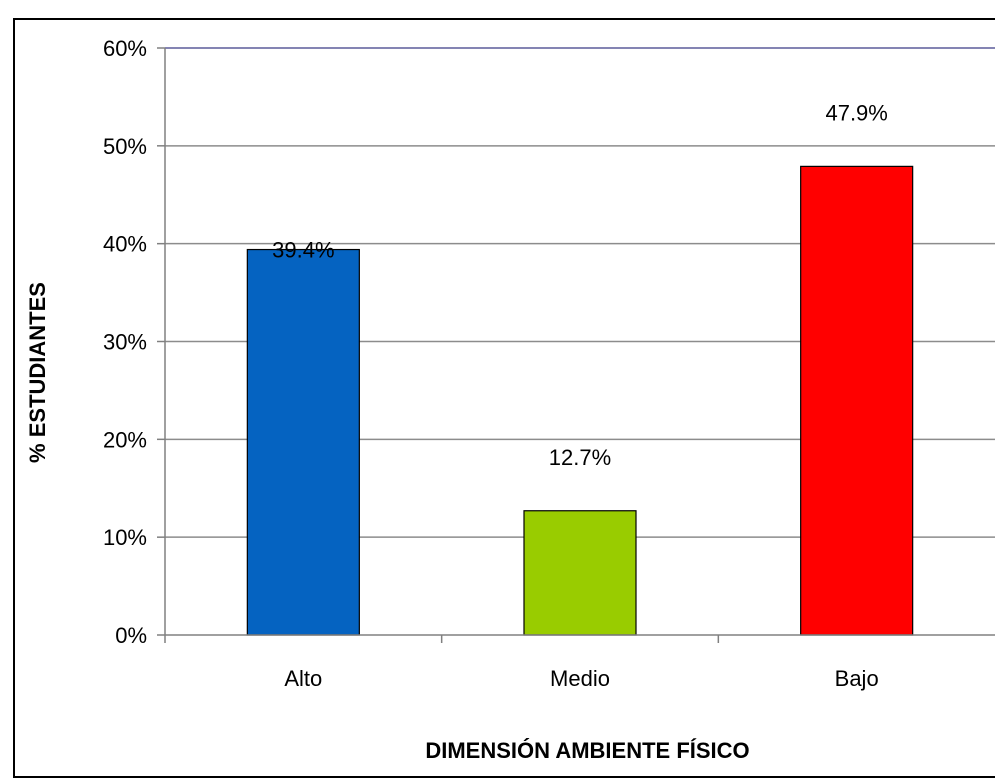 This screenshot has height=778, width=995. What do you see at coordinates (125, 537) in the screenshot?
I see `y-tick-label: 10%` at bounding box center [125, 537].